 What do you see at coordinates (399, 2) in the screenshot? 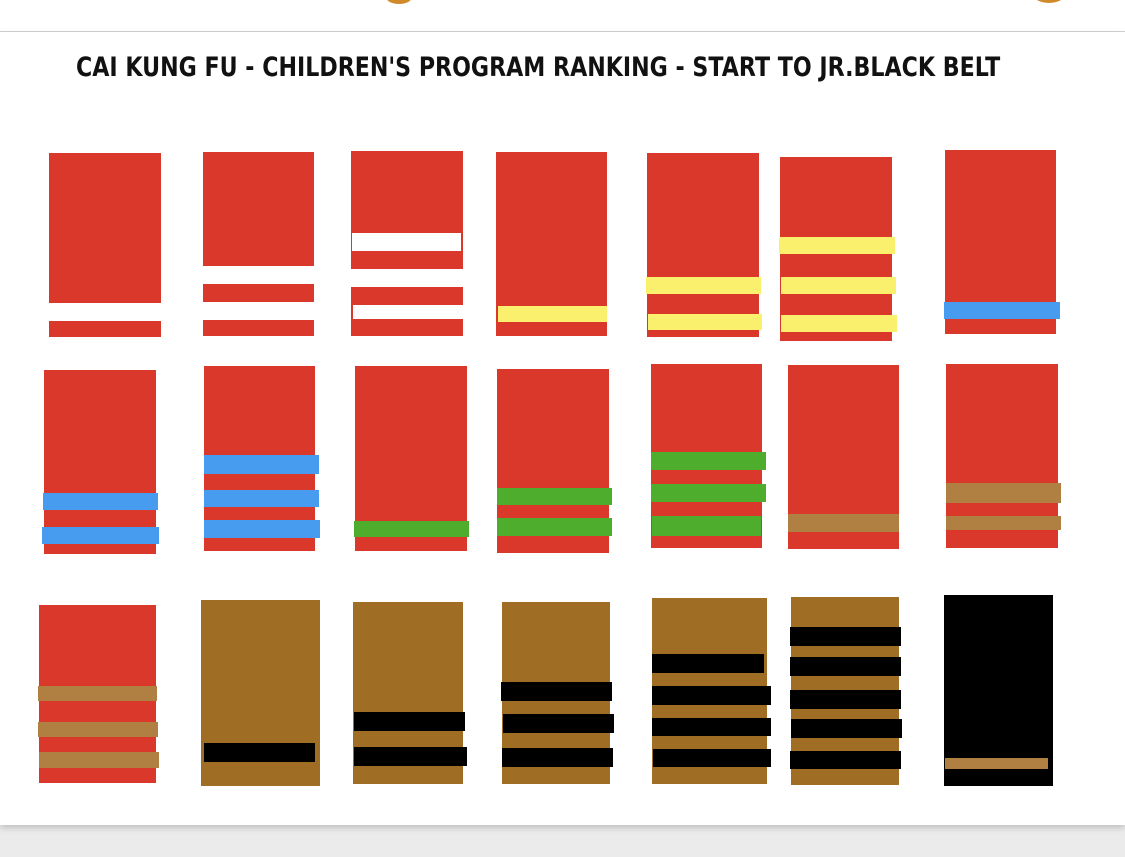
I see `logo-icon-left` at bounding box center [399, 2].